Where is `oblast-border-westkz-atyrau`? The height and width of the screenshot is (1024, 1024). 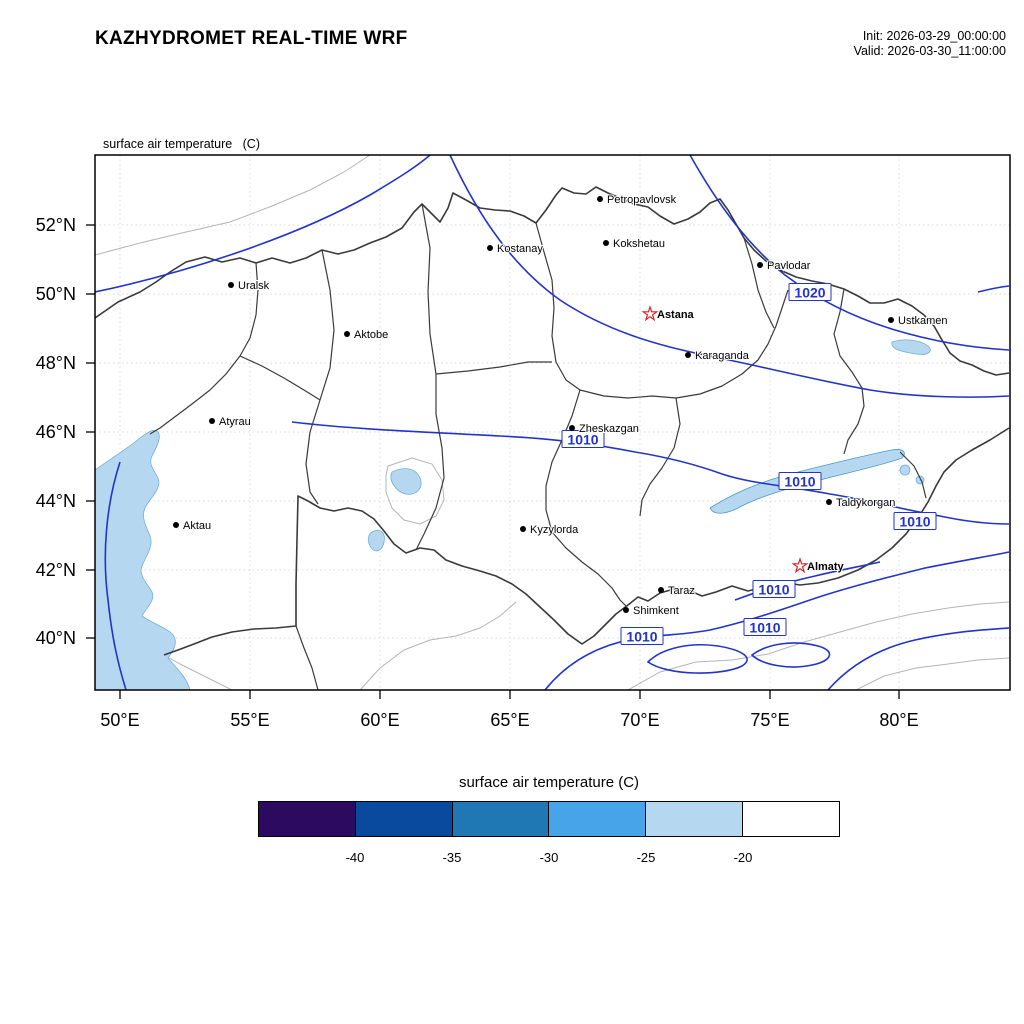 oblast-border-westkz-atyrau is located at coordinates (204, 348).